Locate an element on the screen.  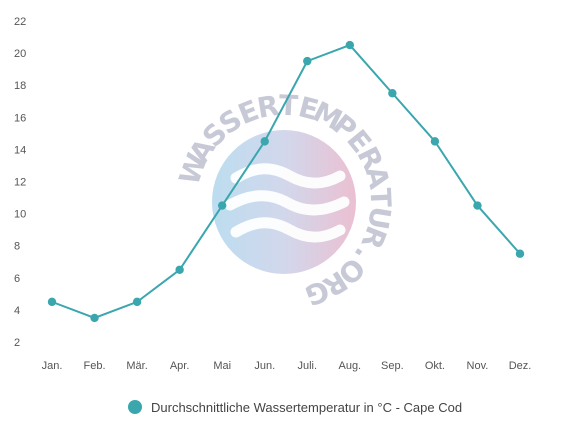
y-tick-label: 12 is located at coordinates (20, 183).